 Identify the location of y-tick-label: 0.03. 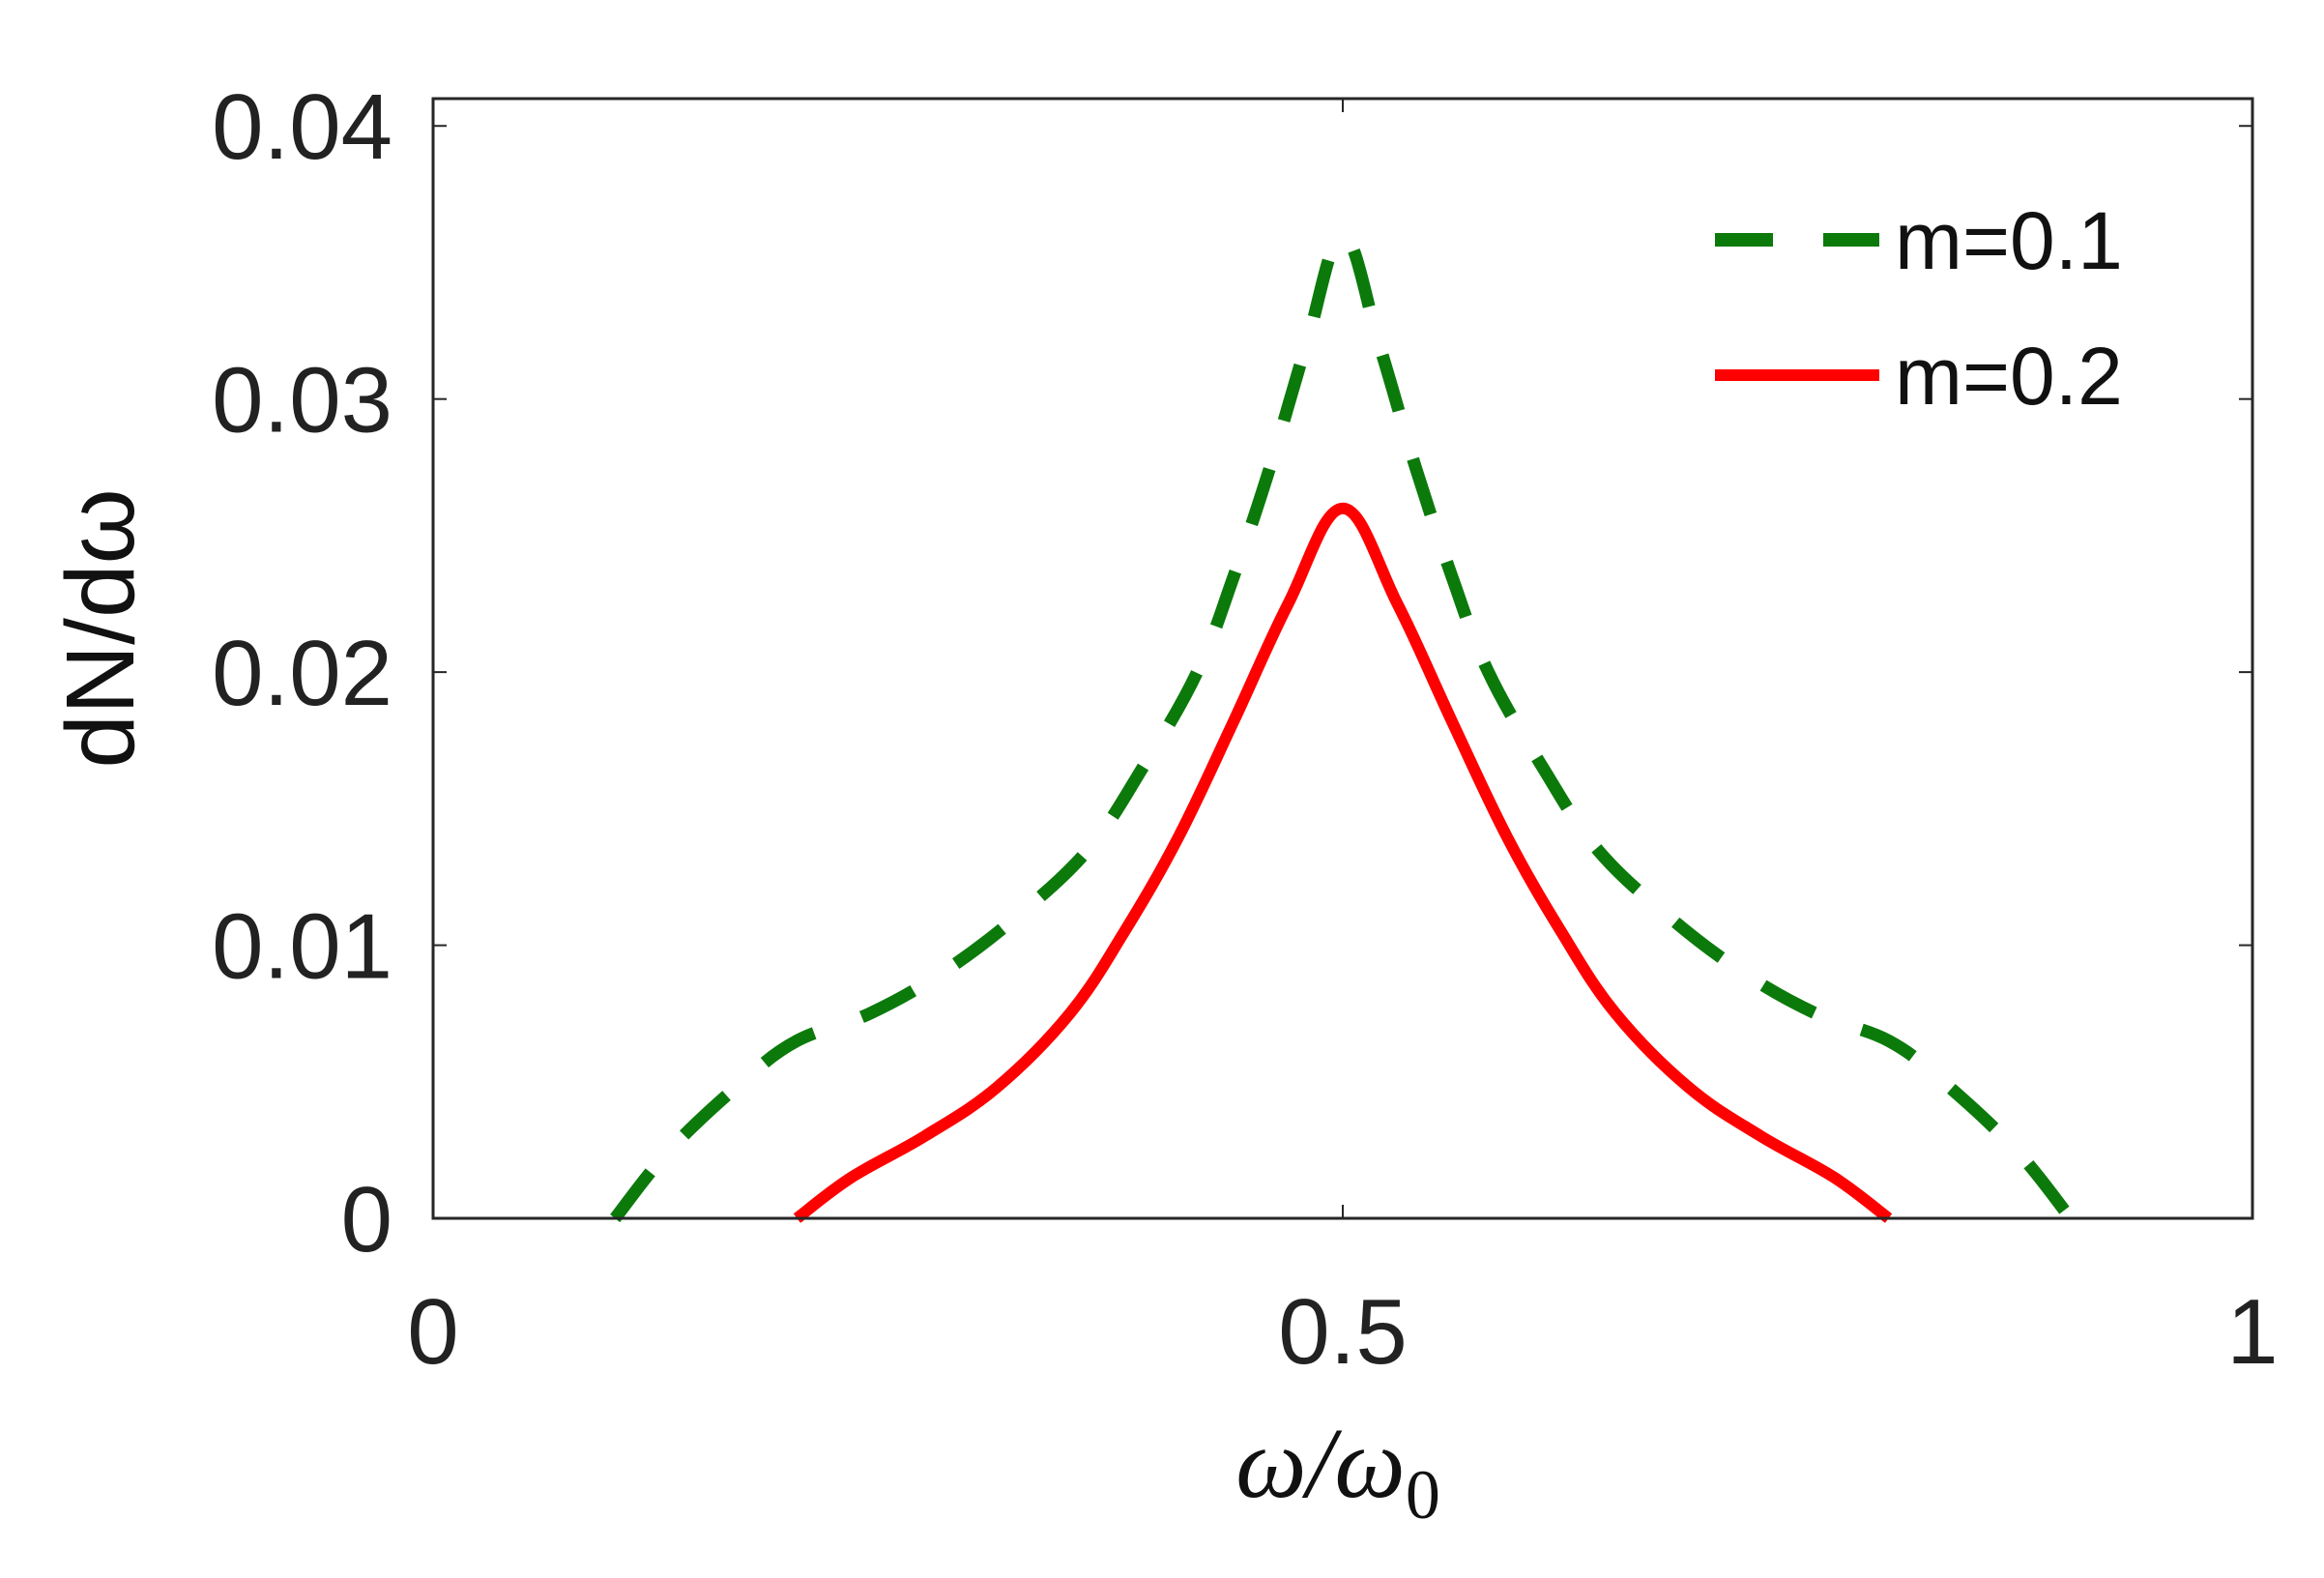
(302, 401).